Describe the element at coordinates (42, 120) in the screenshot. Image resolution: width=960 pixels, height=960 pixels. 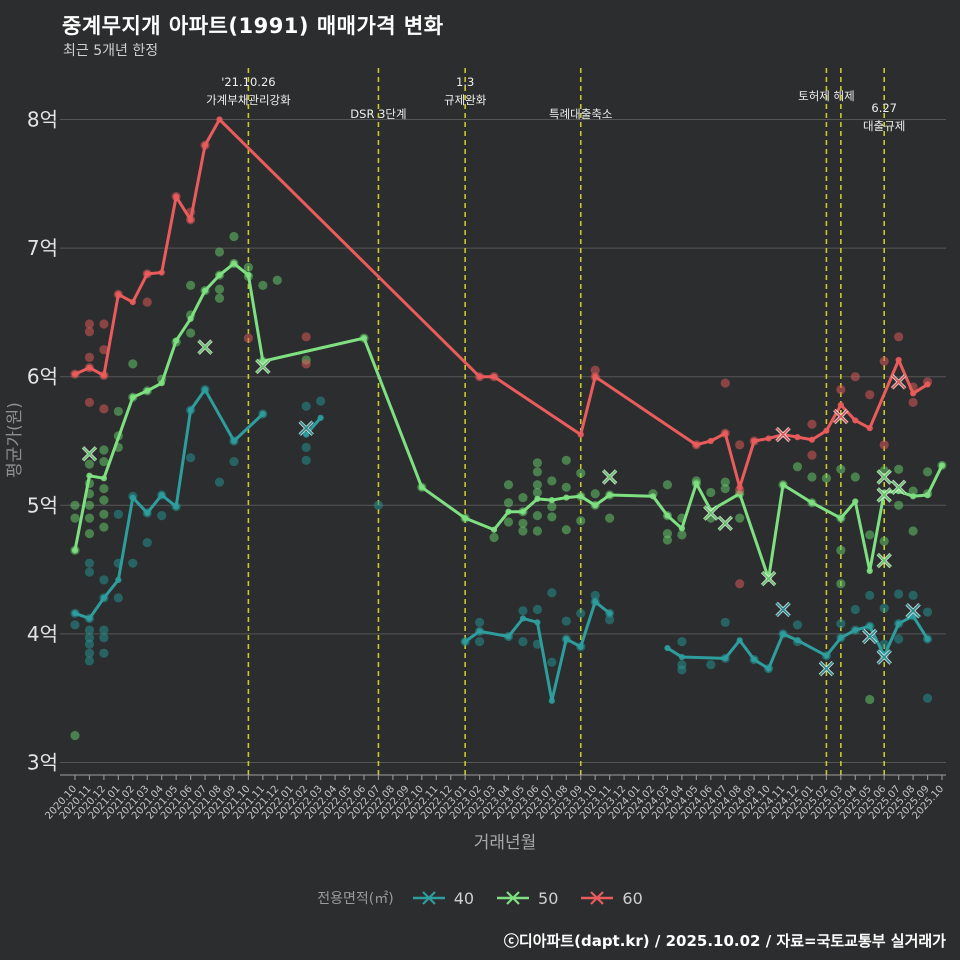
I see `y-tick-label: 8억` at that location.